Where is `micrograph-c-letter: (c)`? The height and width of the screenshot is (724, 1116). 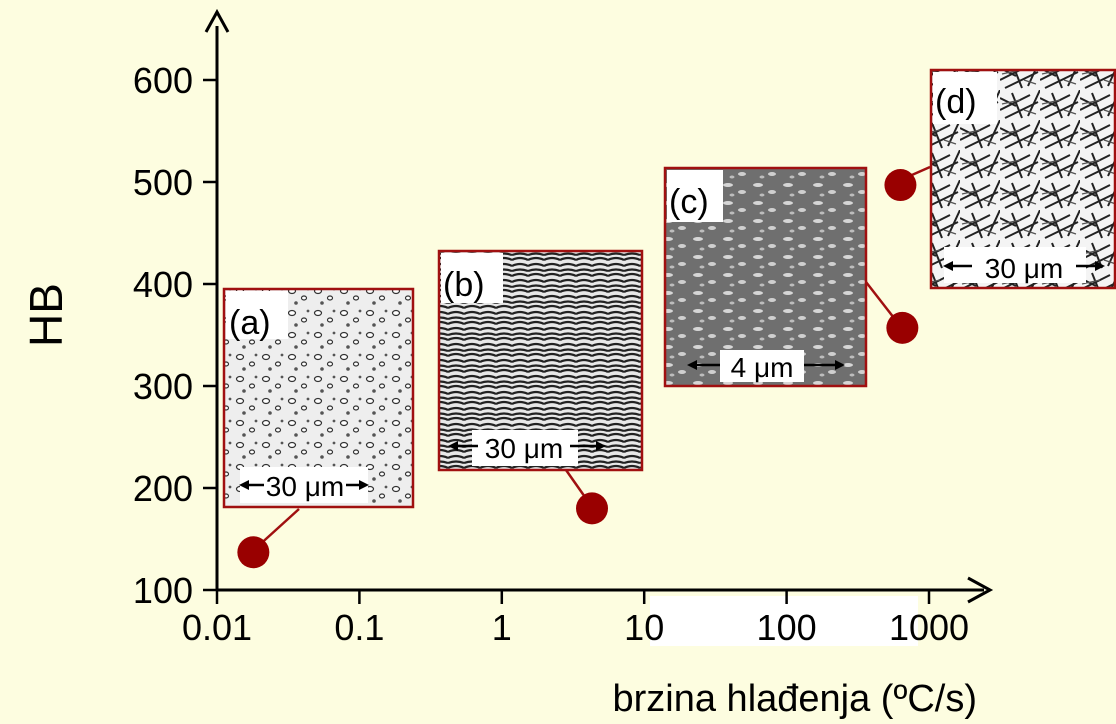
micrograph-c-letter: (c) is located at coordinates (689, 202).